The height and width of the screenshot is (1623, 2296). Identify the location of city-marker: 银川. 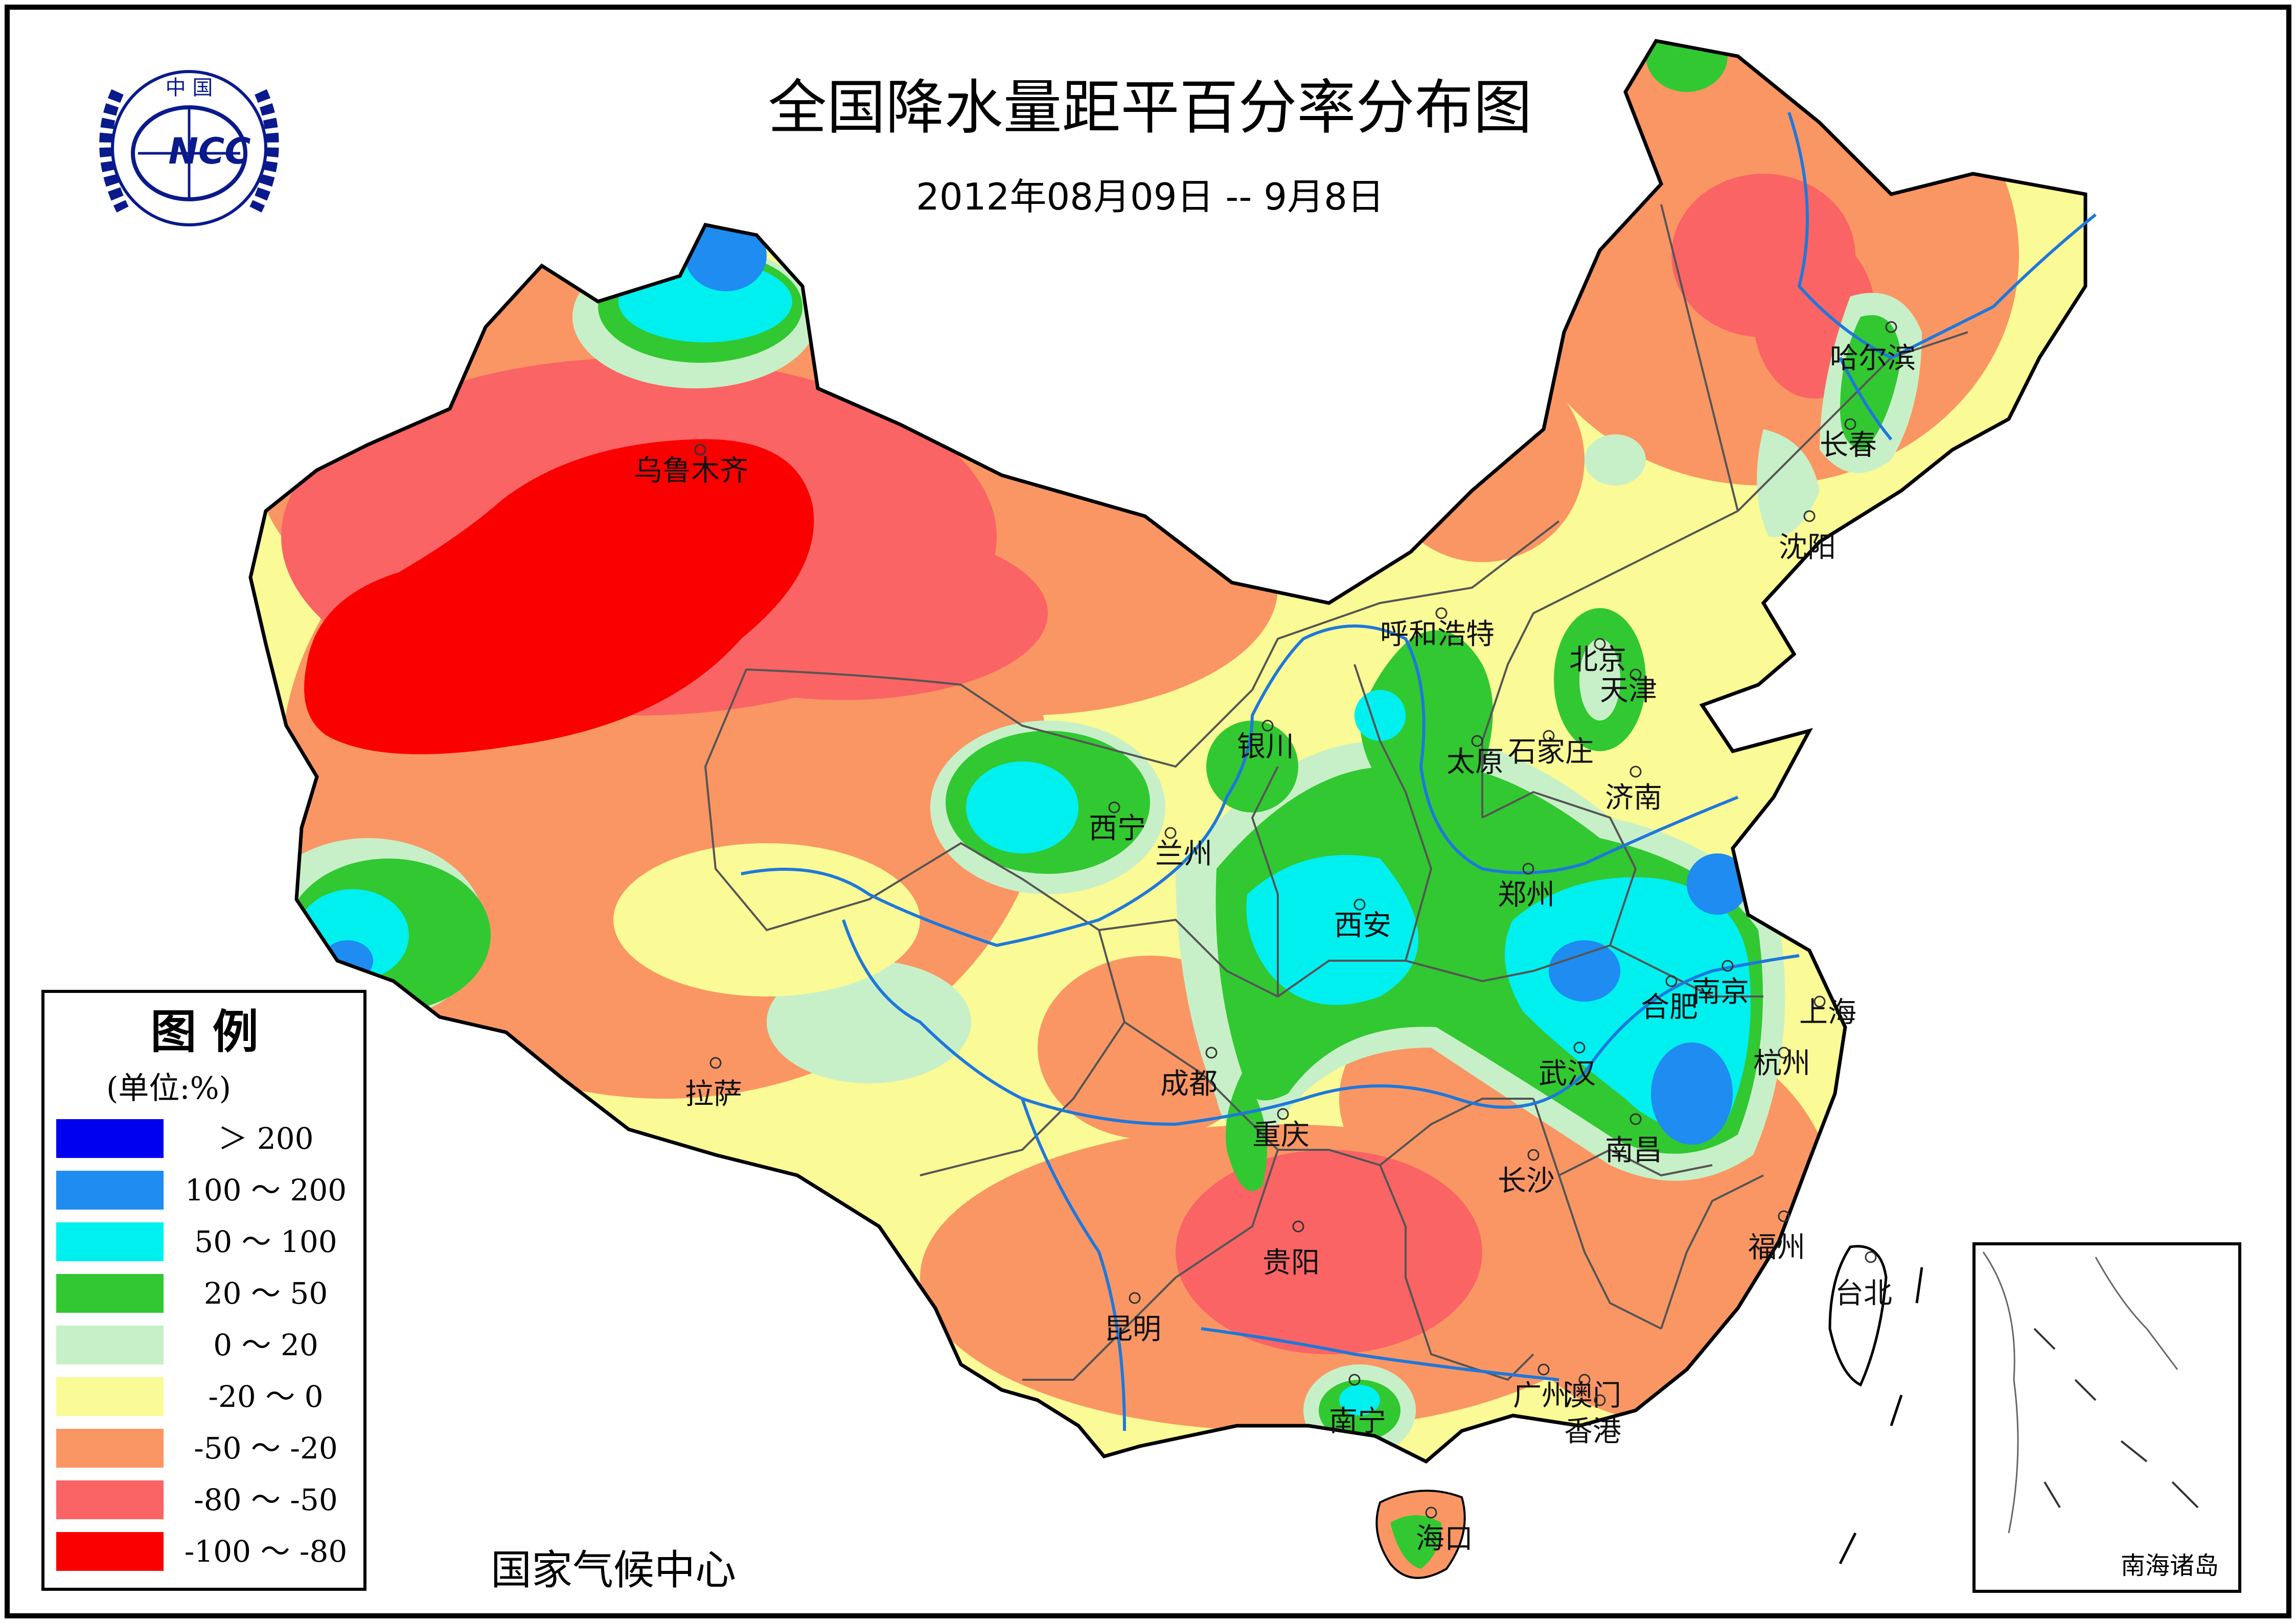
(1265, 742).